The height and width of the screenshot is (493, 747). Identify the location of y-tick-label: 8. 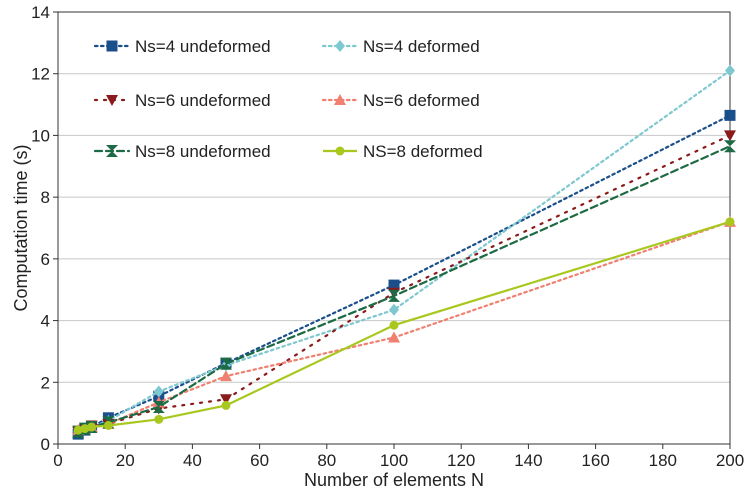
(45, 197).